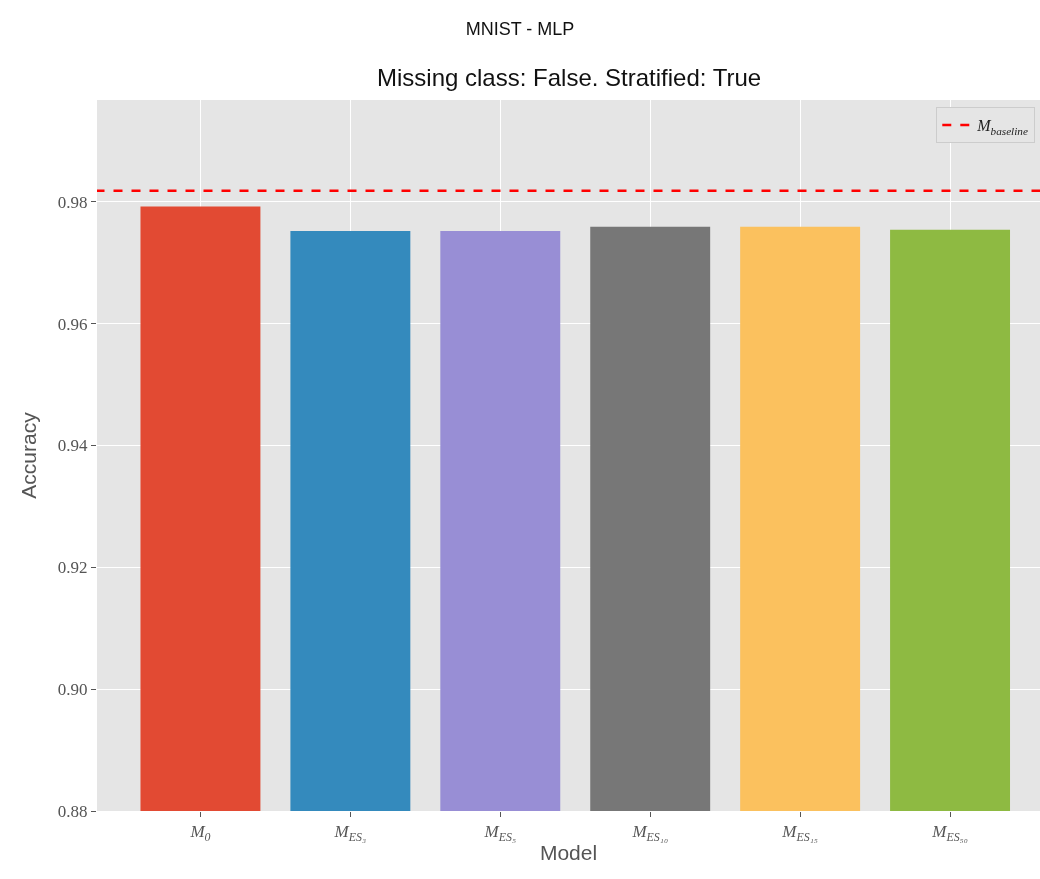 Image resolution: width=1040 pixels, height=879 pixels. I want to click on chart-subtitle: Missing class: False. Stratified: True, so click(569, 77).